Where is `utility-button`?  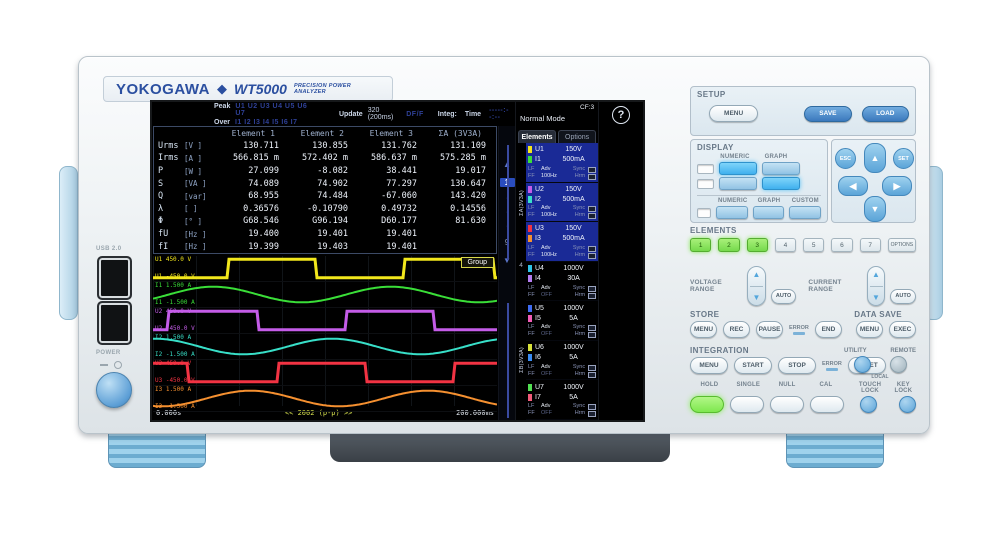 utility-button is located at coordinates (862, 364).